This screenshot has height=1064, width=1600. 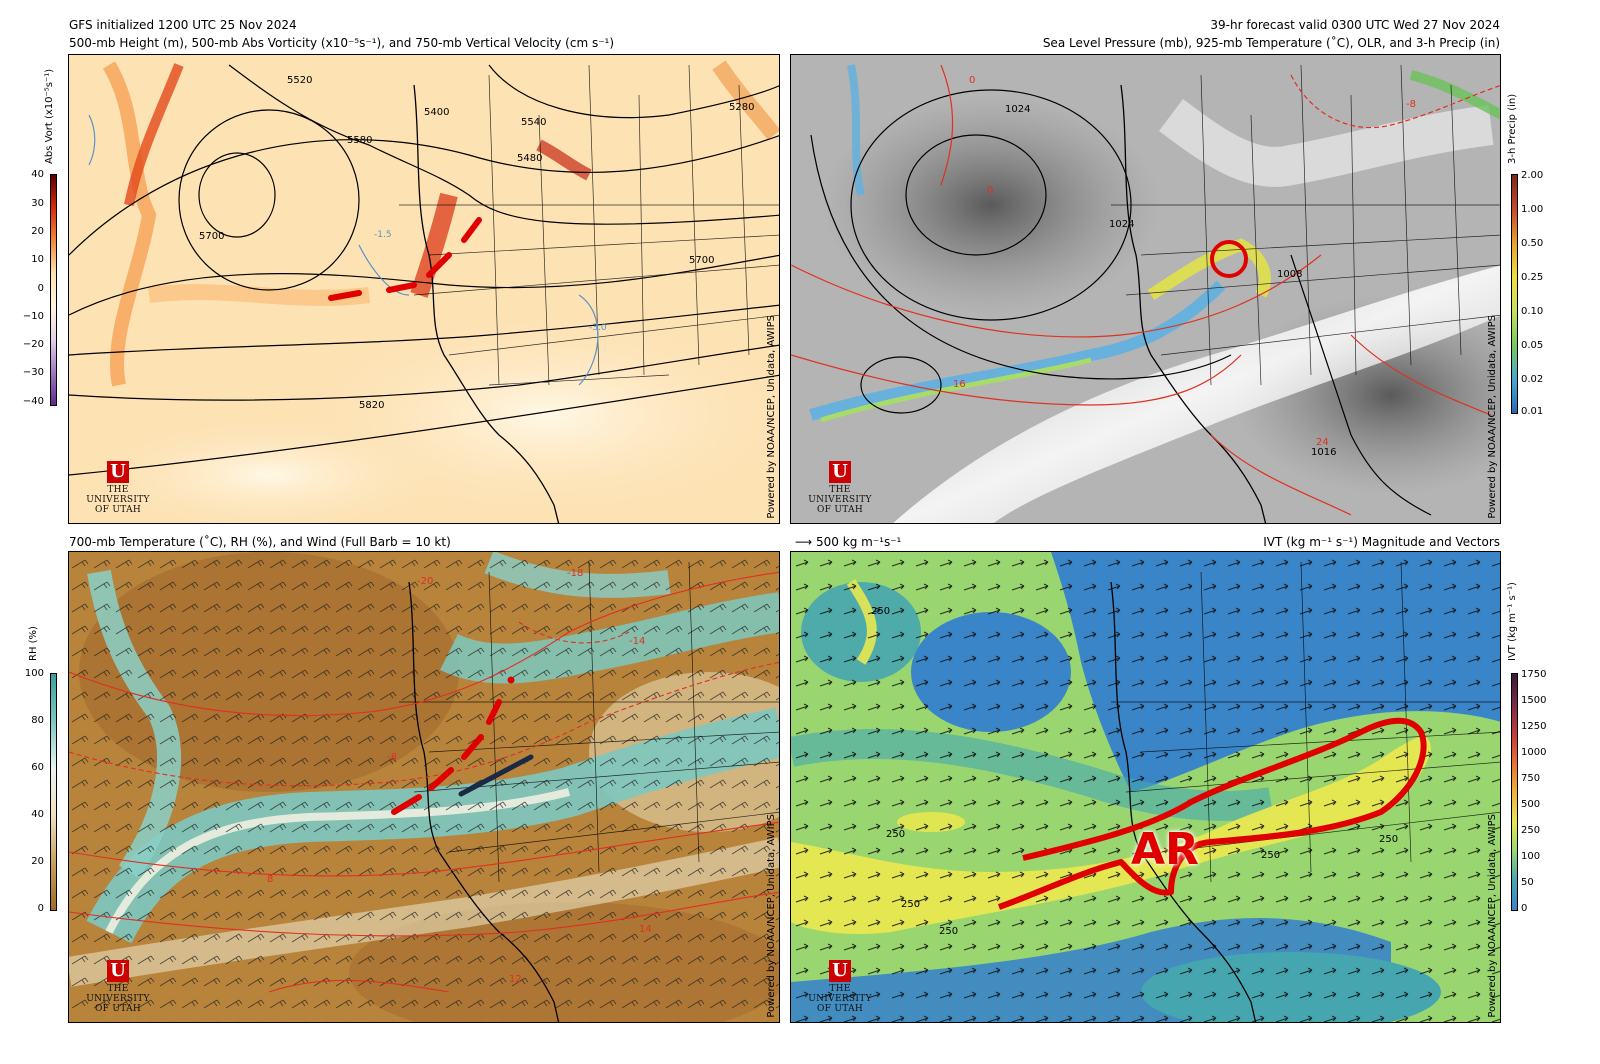 I want to click on colorbar-tick: 250, so click(x=1531, y=830).